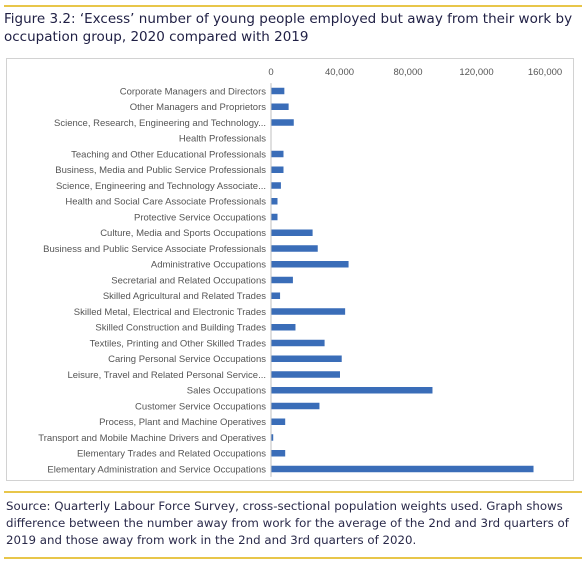 This screenshot has width=586, height=563. What do you see at coordinates (293, 492) in the screenshot?
I see `middle-rule` at bounding box center [293, 492].